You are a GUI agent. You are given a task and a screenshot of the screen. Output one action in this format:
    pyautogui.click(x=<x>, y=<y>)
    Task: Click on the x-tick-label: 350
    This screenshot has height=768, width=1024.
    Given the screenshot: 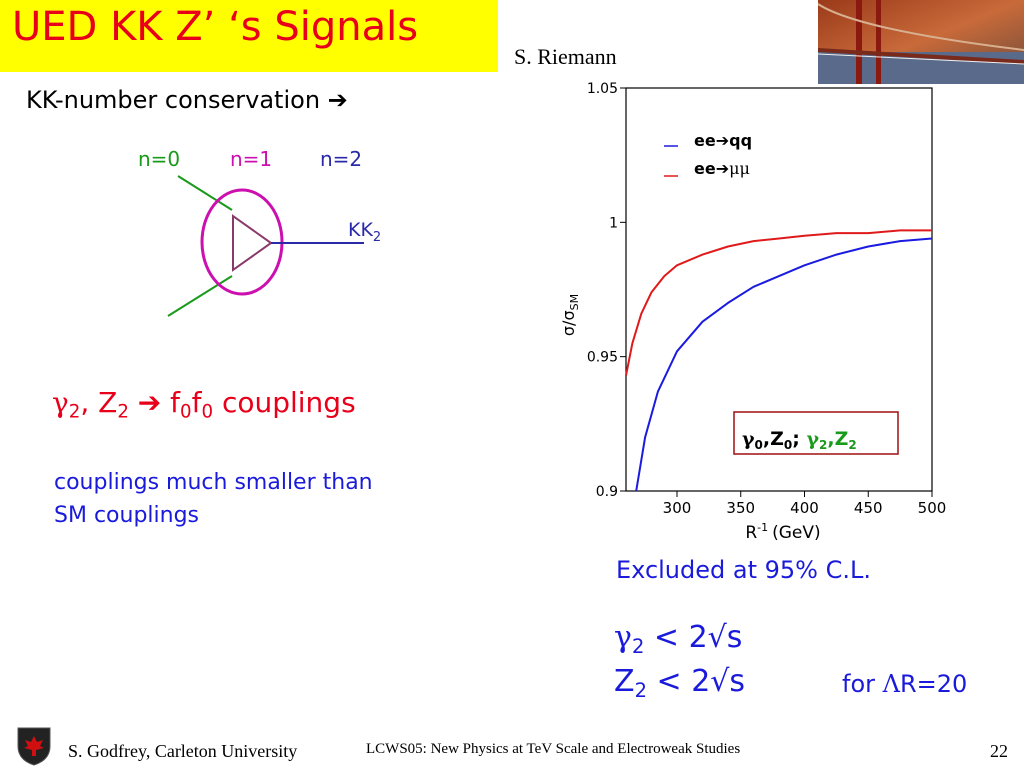 What is the action you would take?
    pyautogui.click(x=740, y=508)
    